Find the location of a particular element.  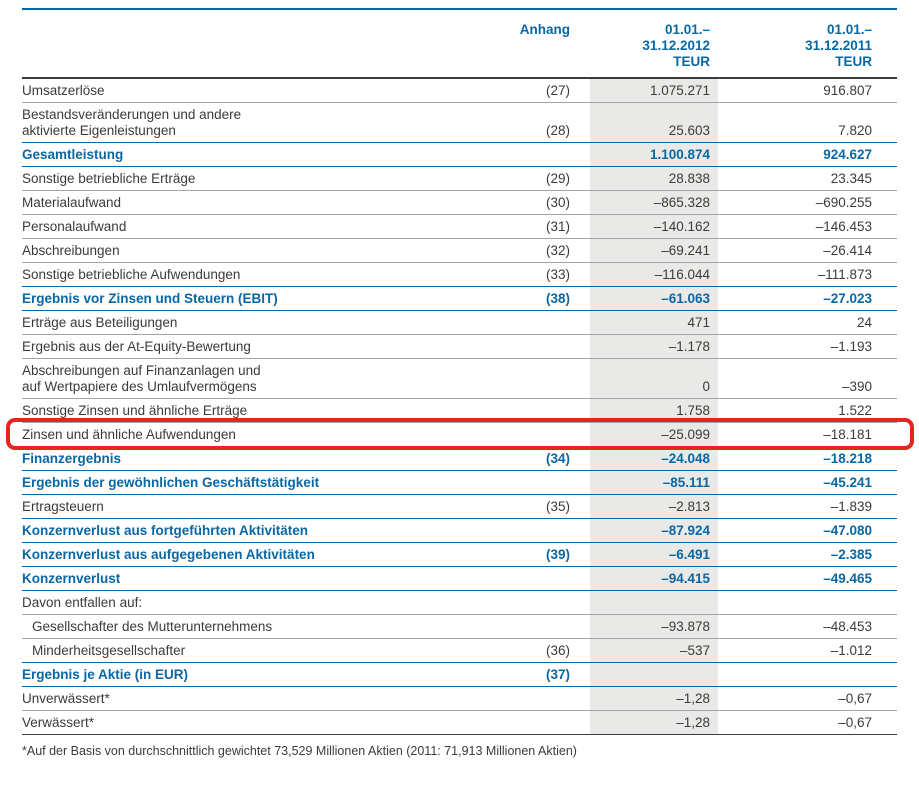

row-value-2012: –93.878 is located at coordinates (654, 626).